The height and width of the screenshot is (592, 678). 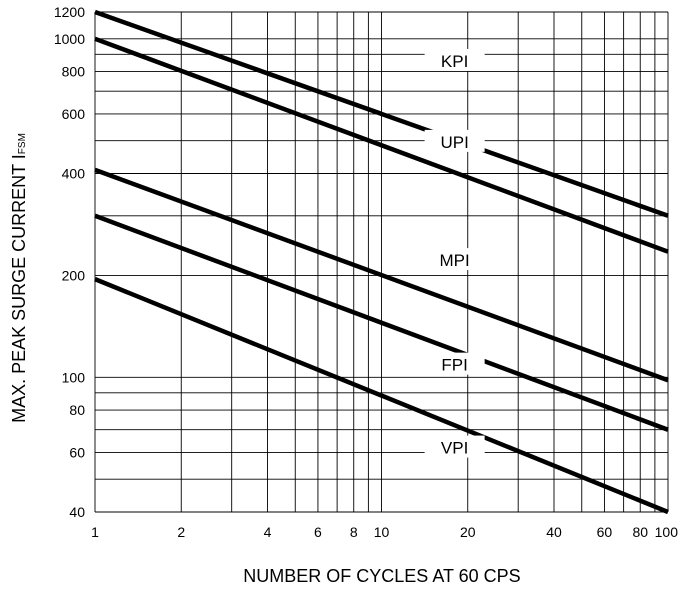 What do you see at coordinates (69, 39) in the screenshot?
I see `y-tick-label: 1000` at bounding box center [69, 39].